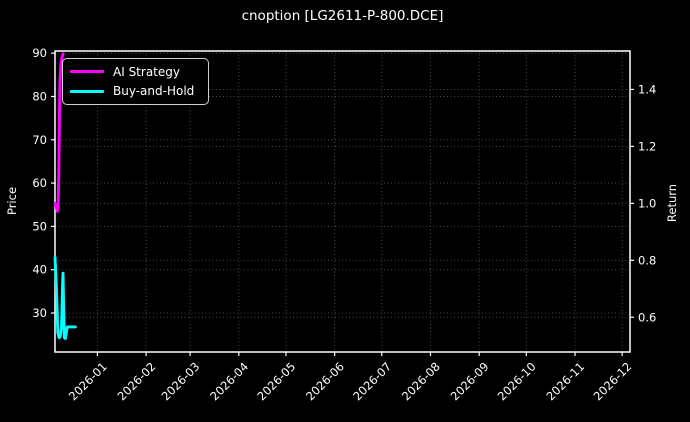  I want to click on x-tick-label: 2026-08, so click(421, 381).